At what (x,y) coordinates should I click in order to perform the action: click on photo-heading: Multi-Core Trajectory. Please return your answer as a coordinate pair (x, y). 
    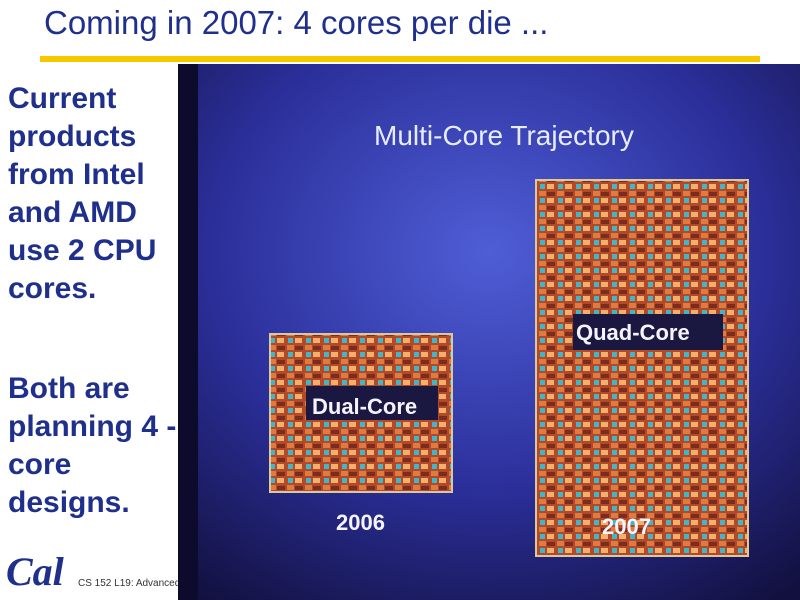
    Looking at the image, I should click on (504, 135).